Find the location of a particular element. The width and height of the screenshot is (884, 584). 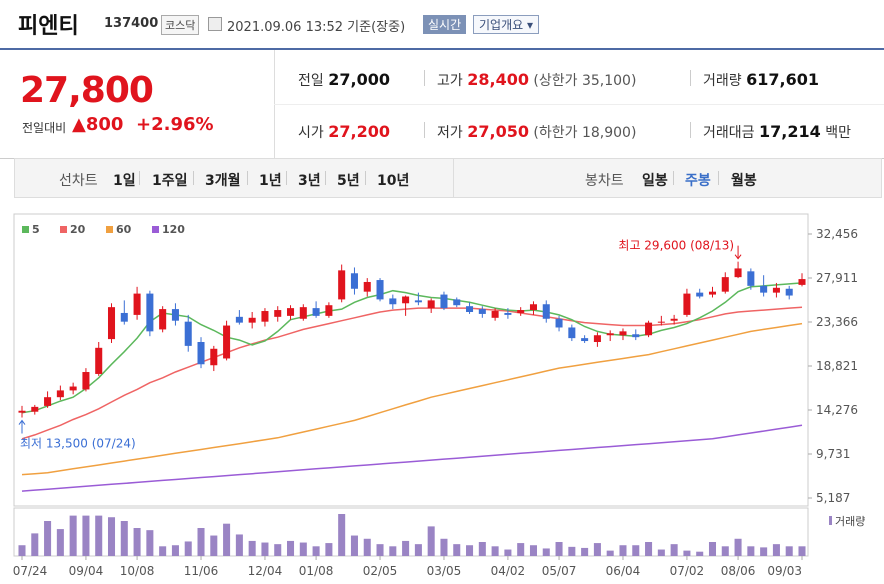

tab-1day: 1일 is located at coordinates (124, 181).